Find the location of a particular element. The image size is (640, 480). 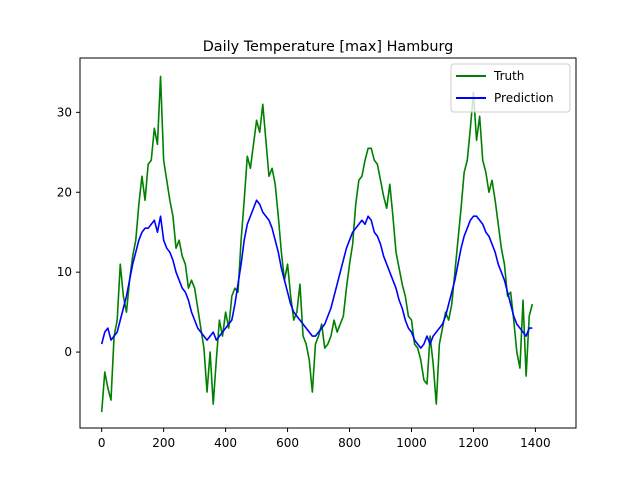

legend: Truth Prediction is located at coordinates (510, 88).